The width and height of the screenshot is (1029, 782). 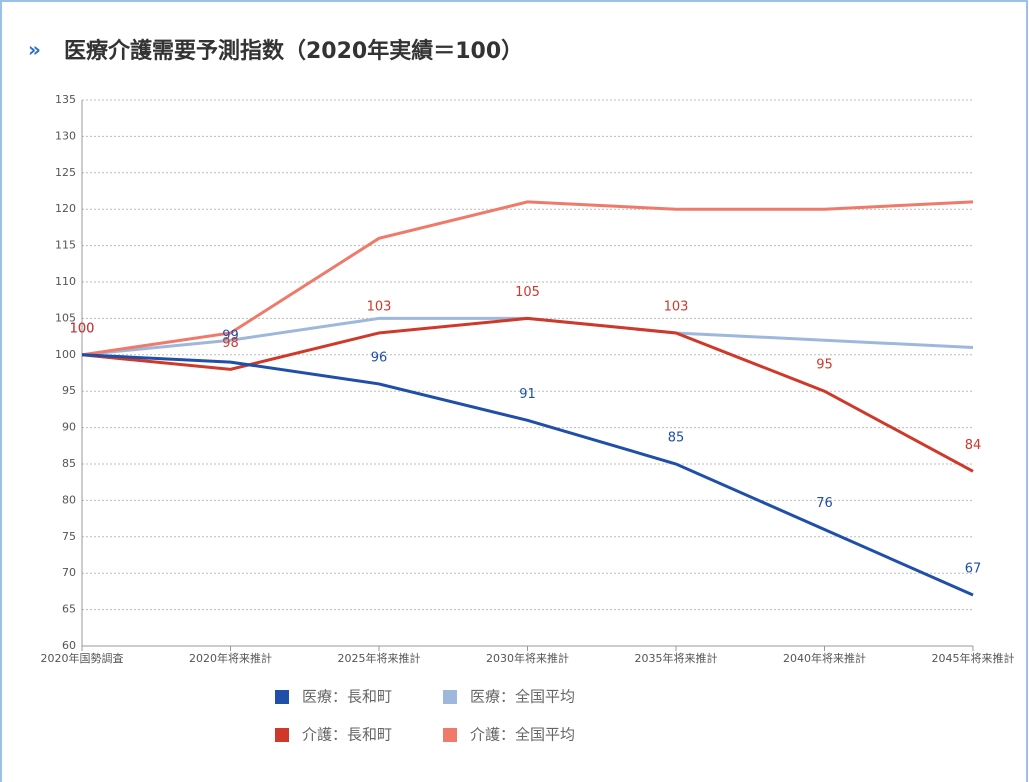 What do you see at coordinates (69, 427) in the screenshot?
I see `y-tick-label: 90` at bounding box center [69, 427].